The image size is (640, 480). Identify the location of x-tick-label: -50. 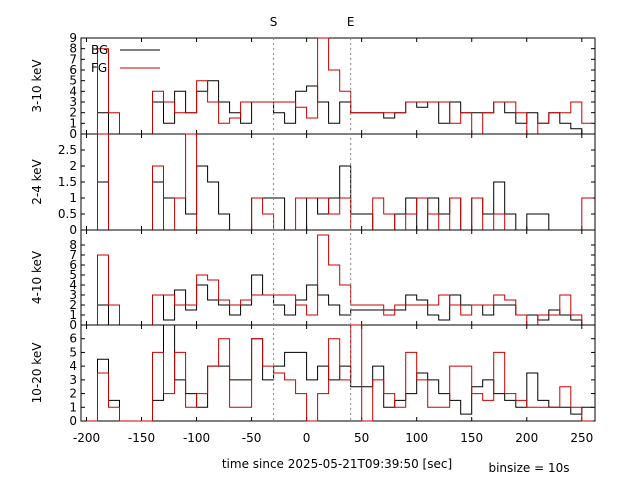
(252, 438).